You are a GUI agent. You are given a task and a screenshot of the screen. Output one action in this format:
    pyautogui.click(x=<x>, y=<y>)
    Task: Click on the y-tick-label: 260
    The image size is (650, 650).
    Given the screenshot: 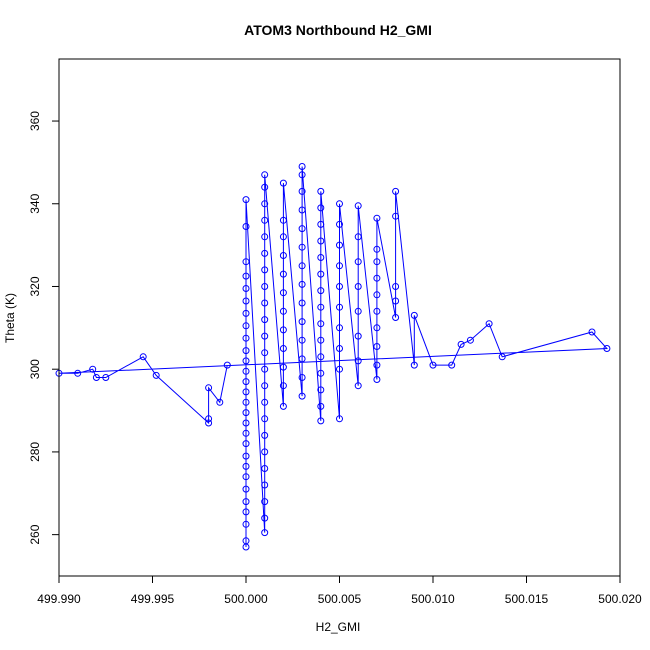 What is the action you would take?
    pyautogui.click(x=35, y=534)
    